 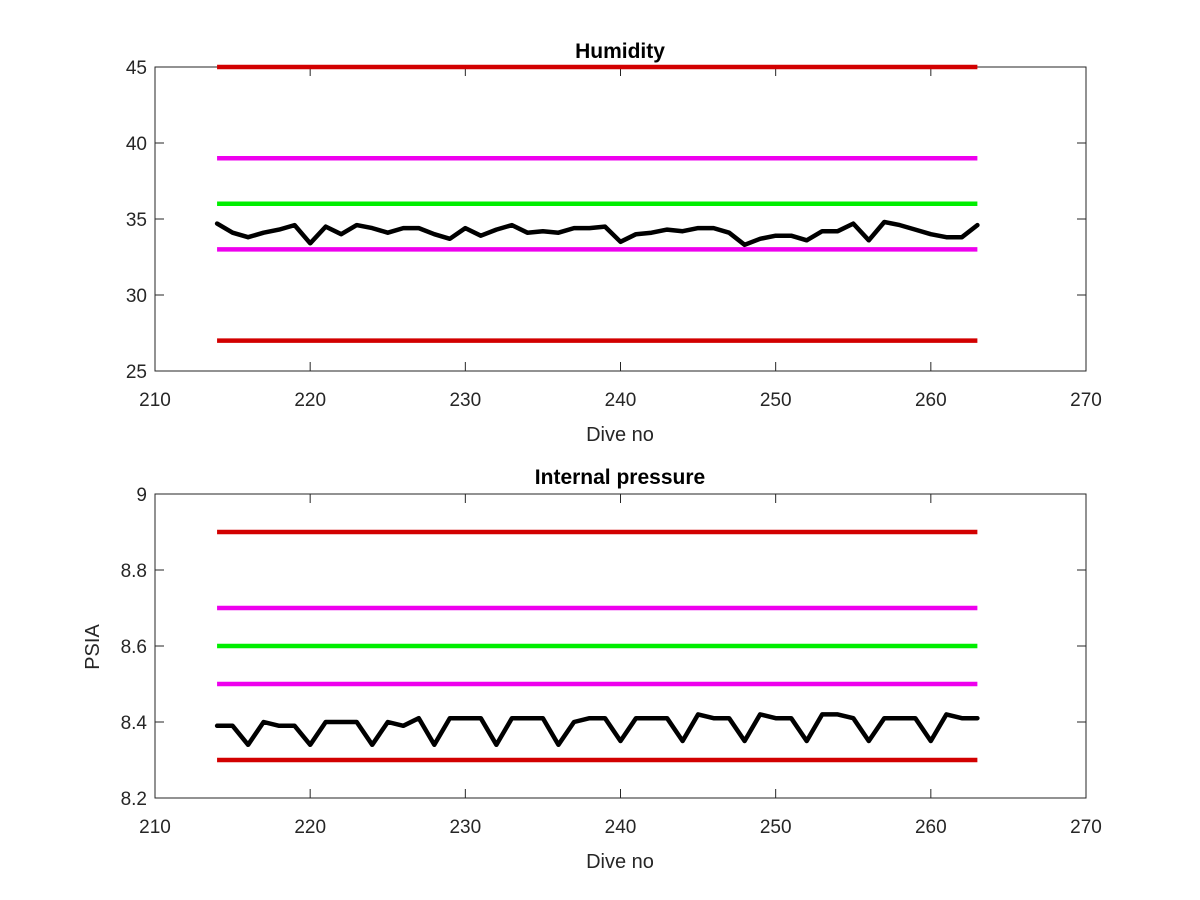 What do you see at coordinates (134, 647) in the screenshot?
I see `internal-pressure-ytick-label: 8.6` at bounding box center [134, 647].